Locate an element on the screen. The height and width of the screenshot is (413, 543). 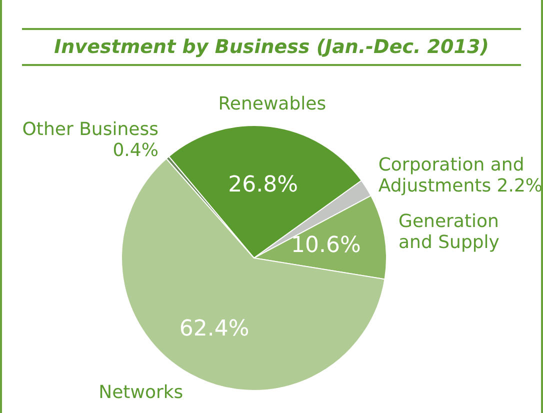
slice-label: Networks is located at coordinates (141, 392).